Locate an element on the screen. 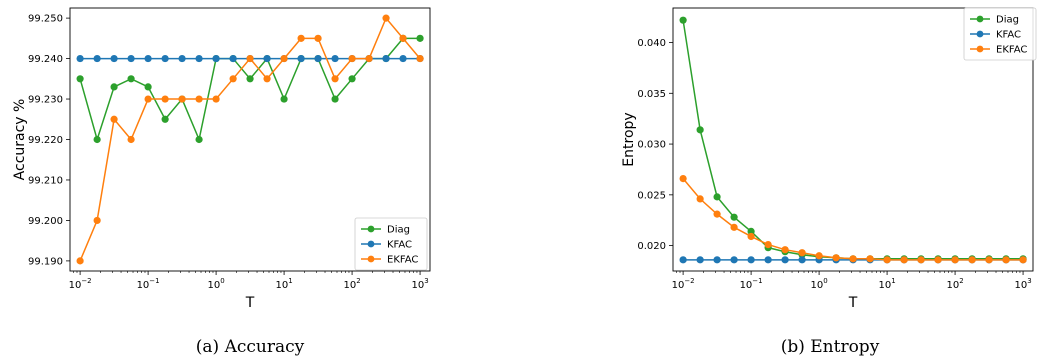 The height and width of the screenshot is (362, 1037). y-tick-label: 99.250 is located at coordinates (45, 19).